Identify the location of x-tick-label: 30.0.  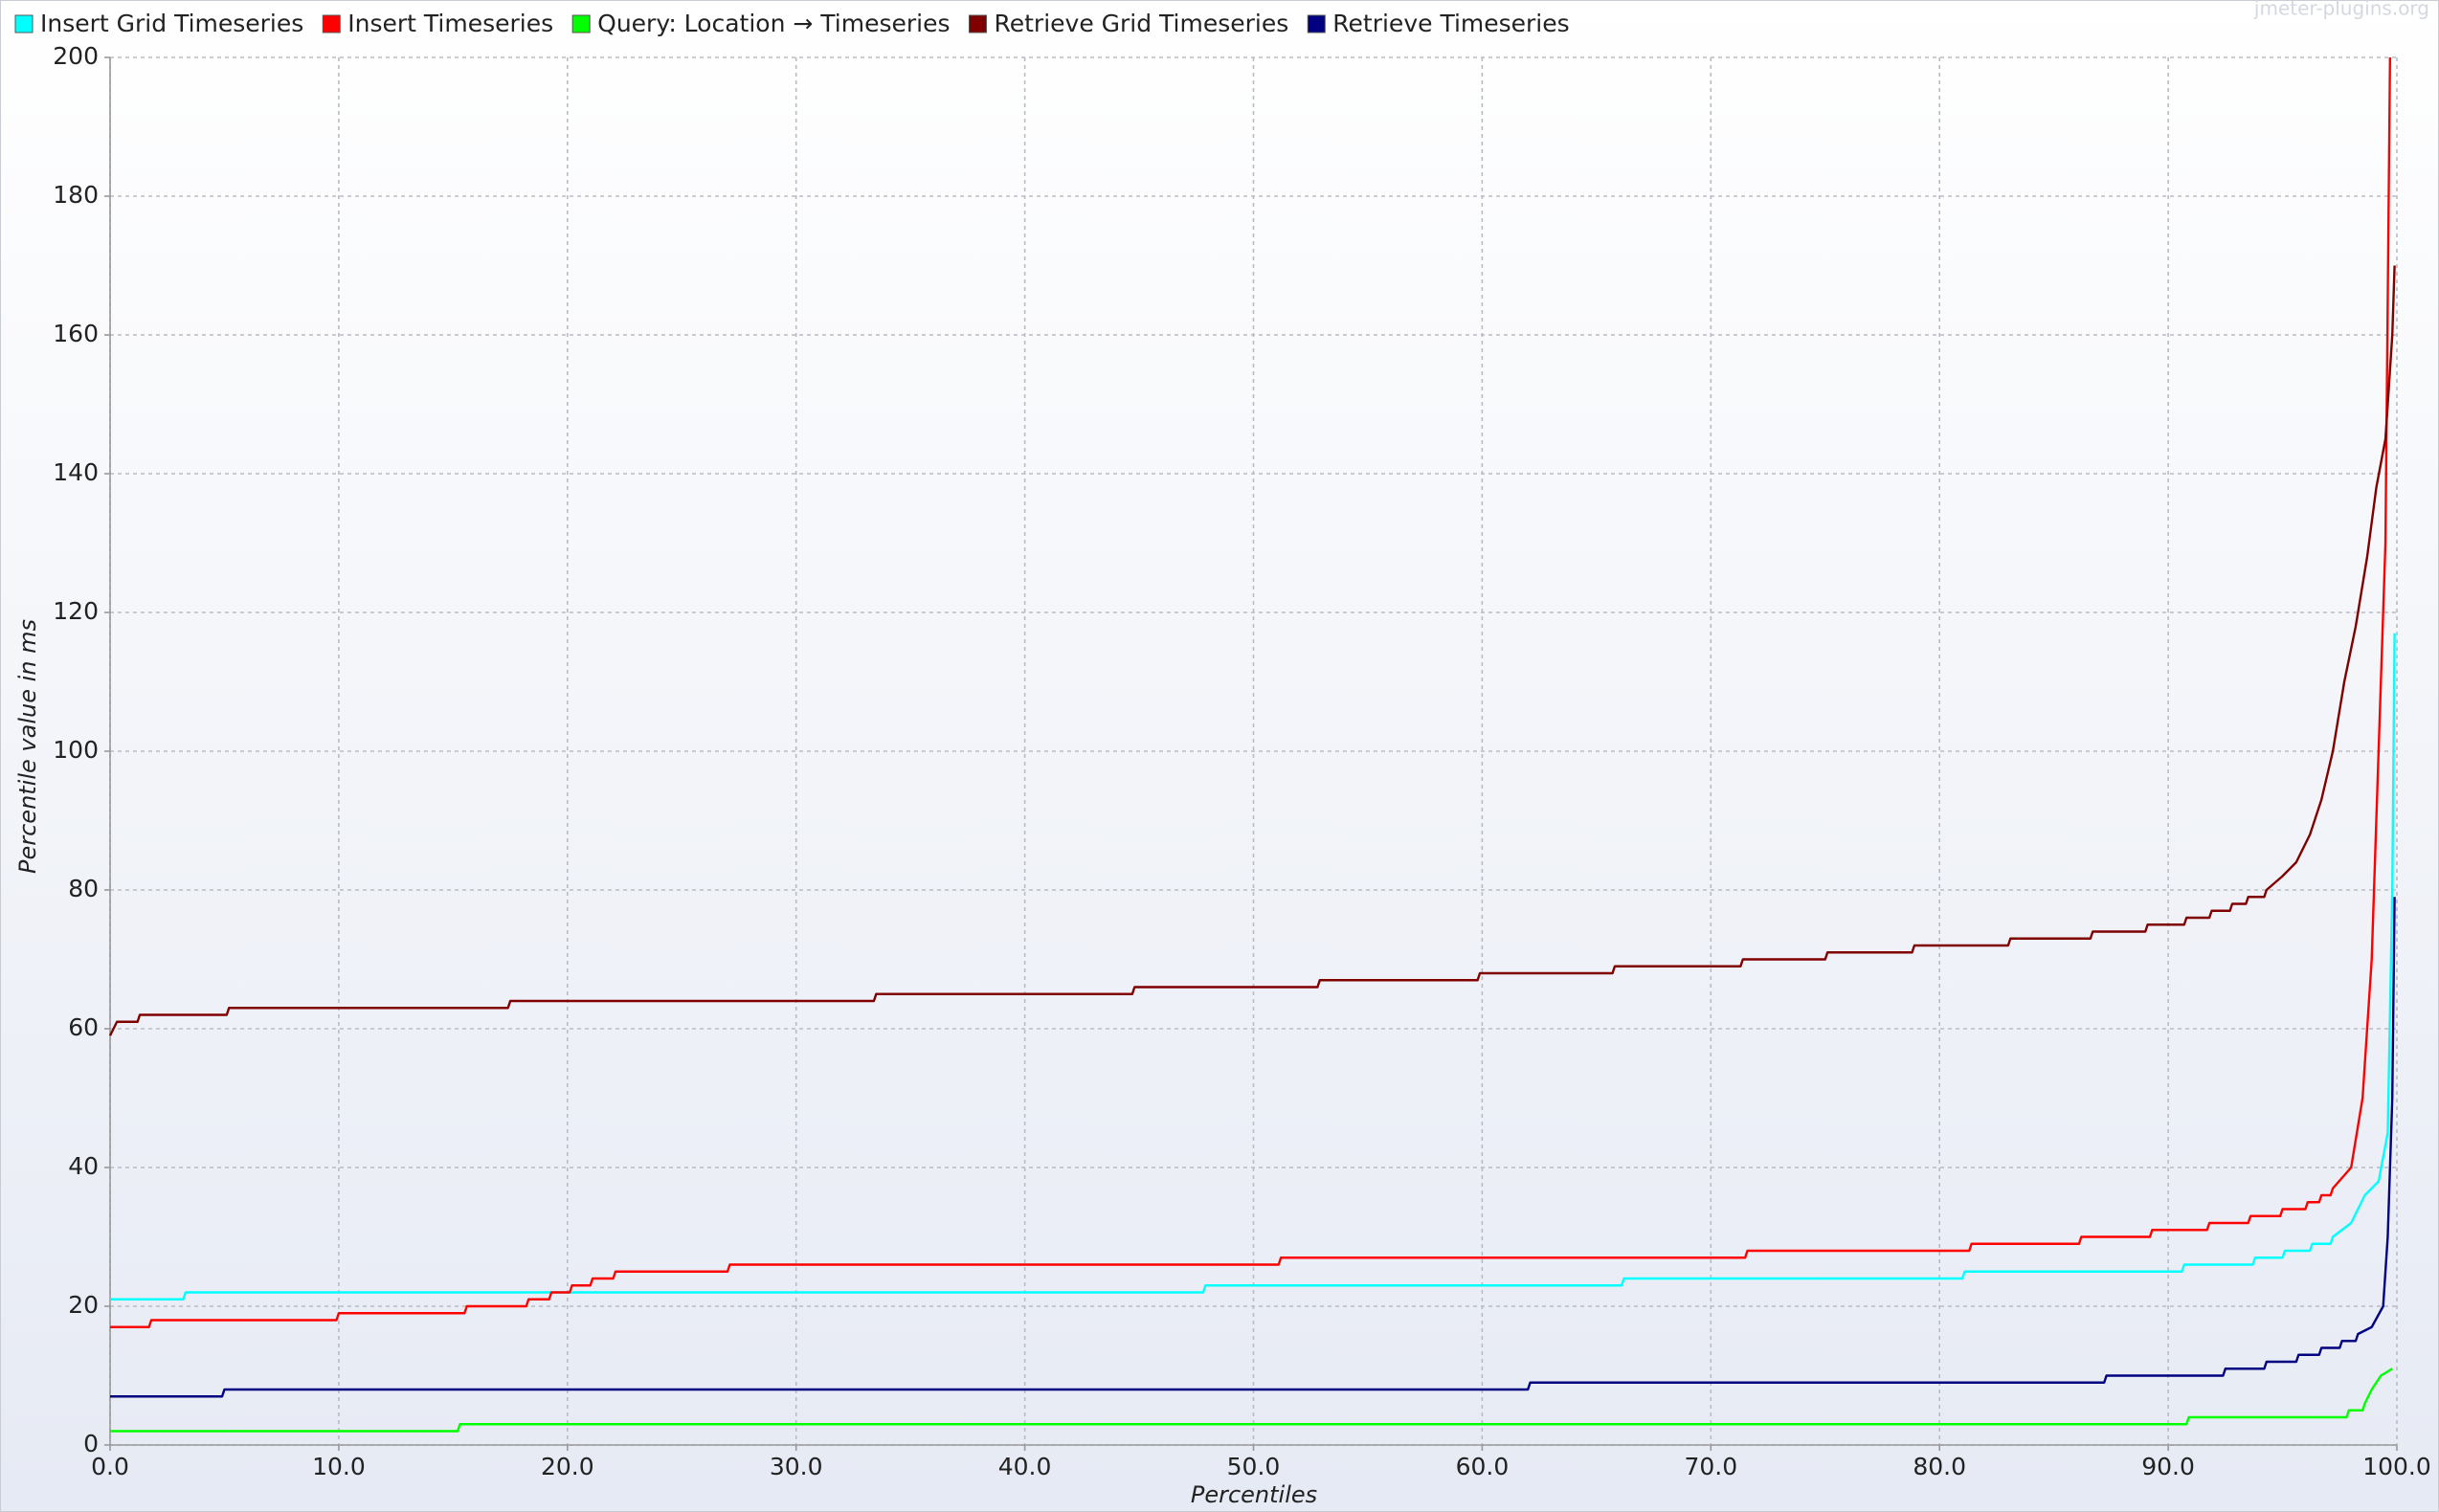
(796, 1466).